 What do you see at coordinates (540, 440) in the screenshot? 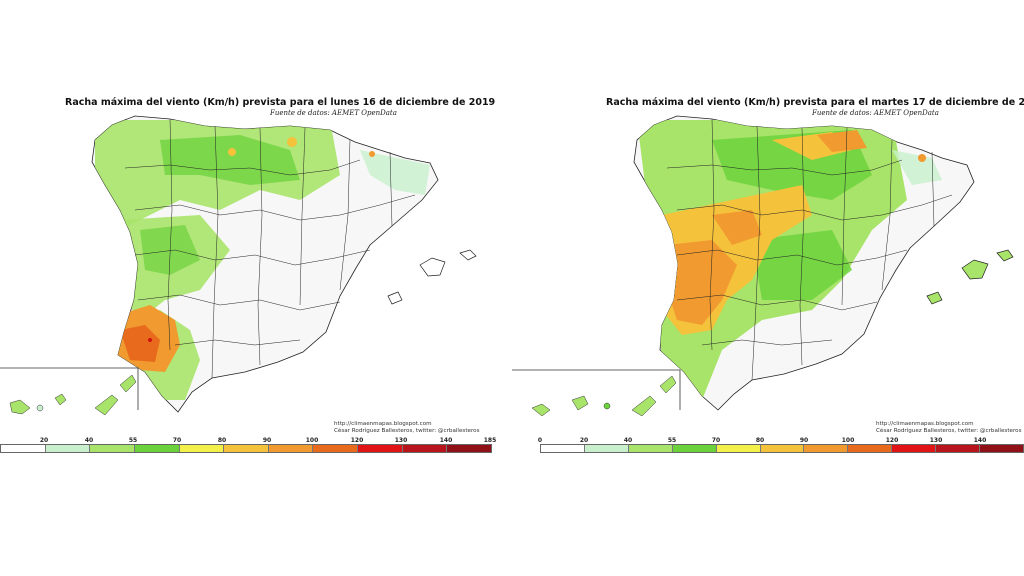
I see `scale-label: 0` at bounding box center [540, 440].